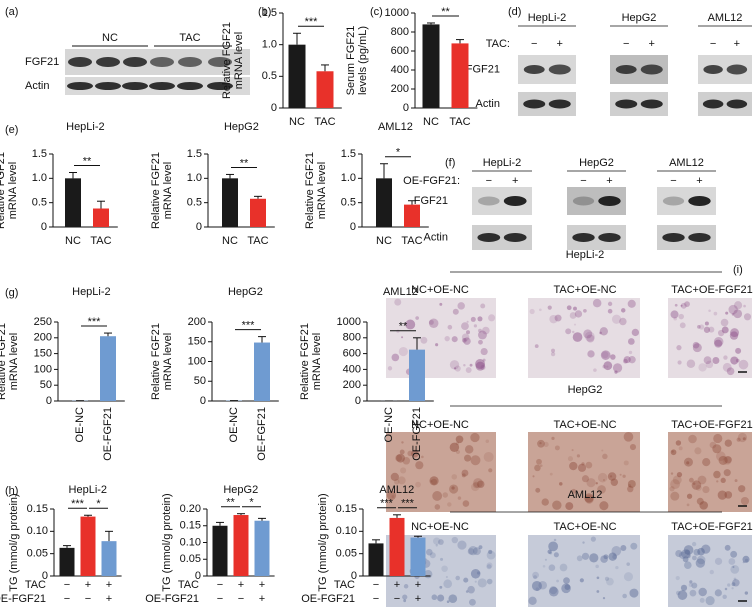 The height and width of the screenshot is (607, 756). I want to click on bar, so click(460, 75).